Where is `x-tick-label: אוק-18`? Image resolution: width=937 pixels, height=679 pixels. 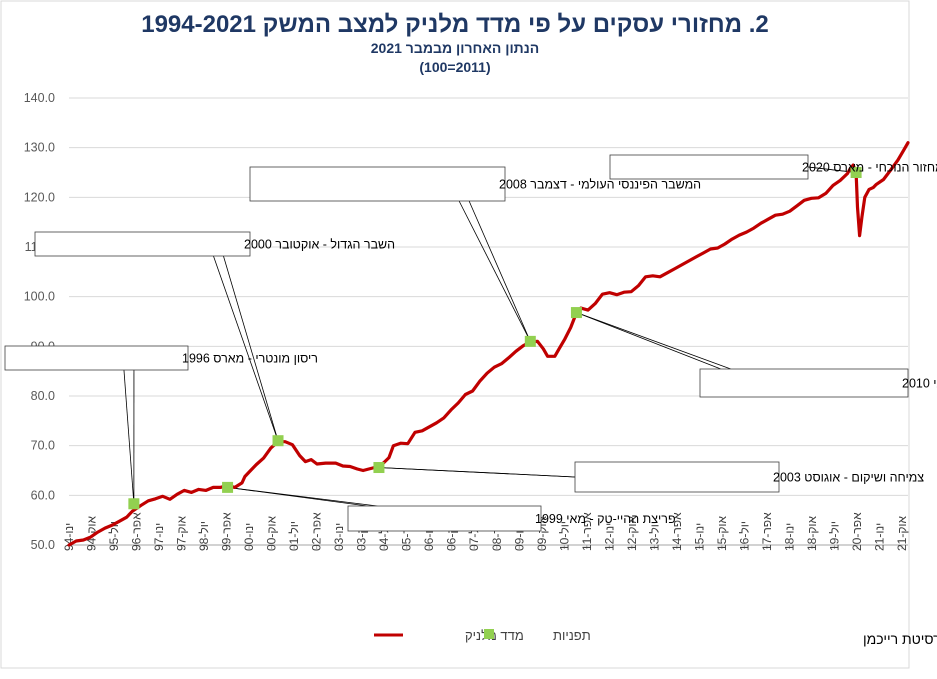
x-tick-label: אוק-18 is located at coordinates (812, 533).